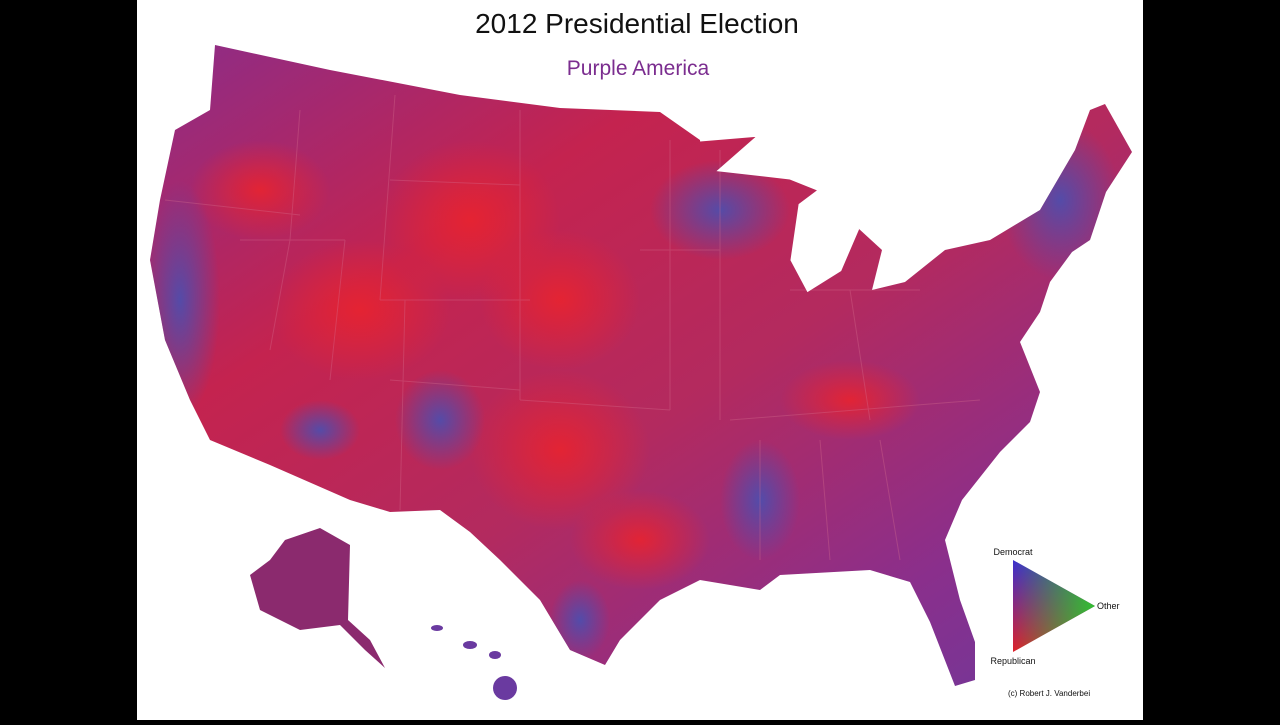 This screenshot has height=725, width=1280. Describe the element at coordinates (1012, 661) in the screenshot. I see `legend-label: Republican` at that location.